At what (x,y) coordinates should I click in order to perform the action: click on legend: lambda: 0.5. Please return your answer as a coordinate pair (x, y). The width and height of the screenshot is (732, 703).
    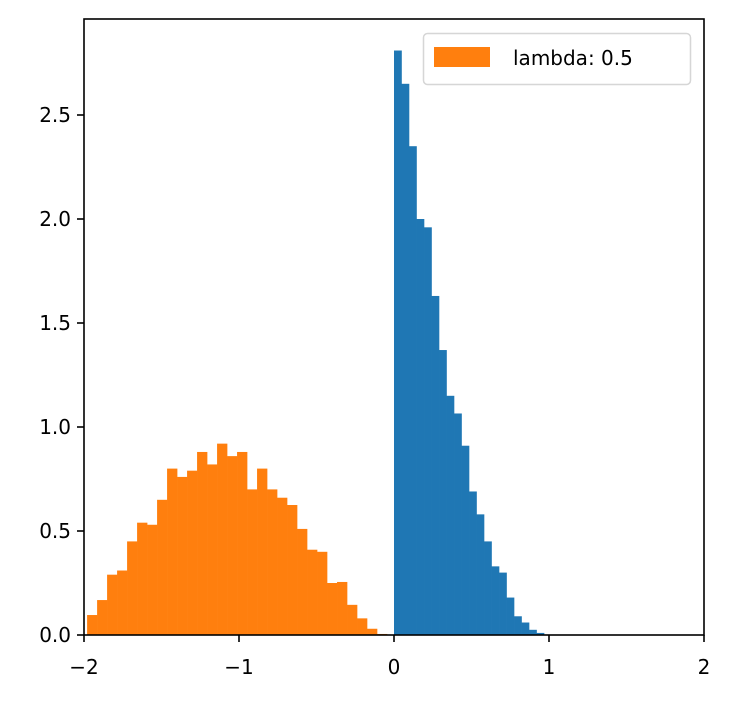
    Looking at the image, I should click on (557, 59).